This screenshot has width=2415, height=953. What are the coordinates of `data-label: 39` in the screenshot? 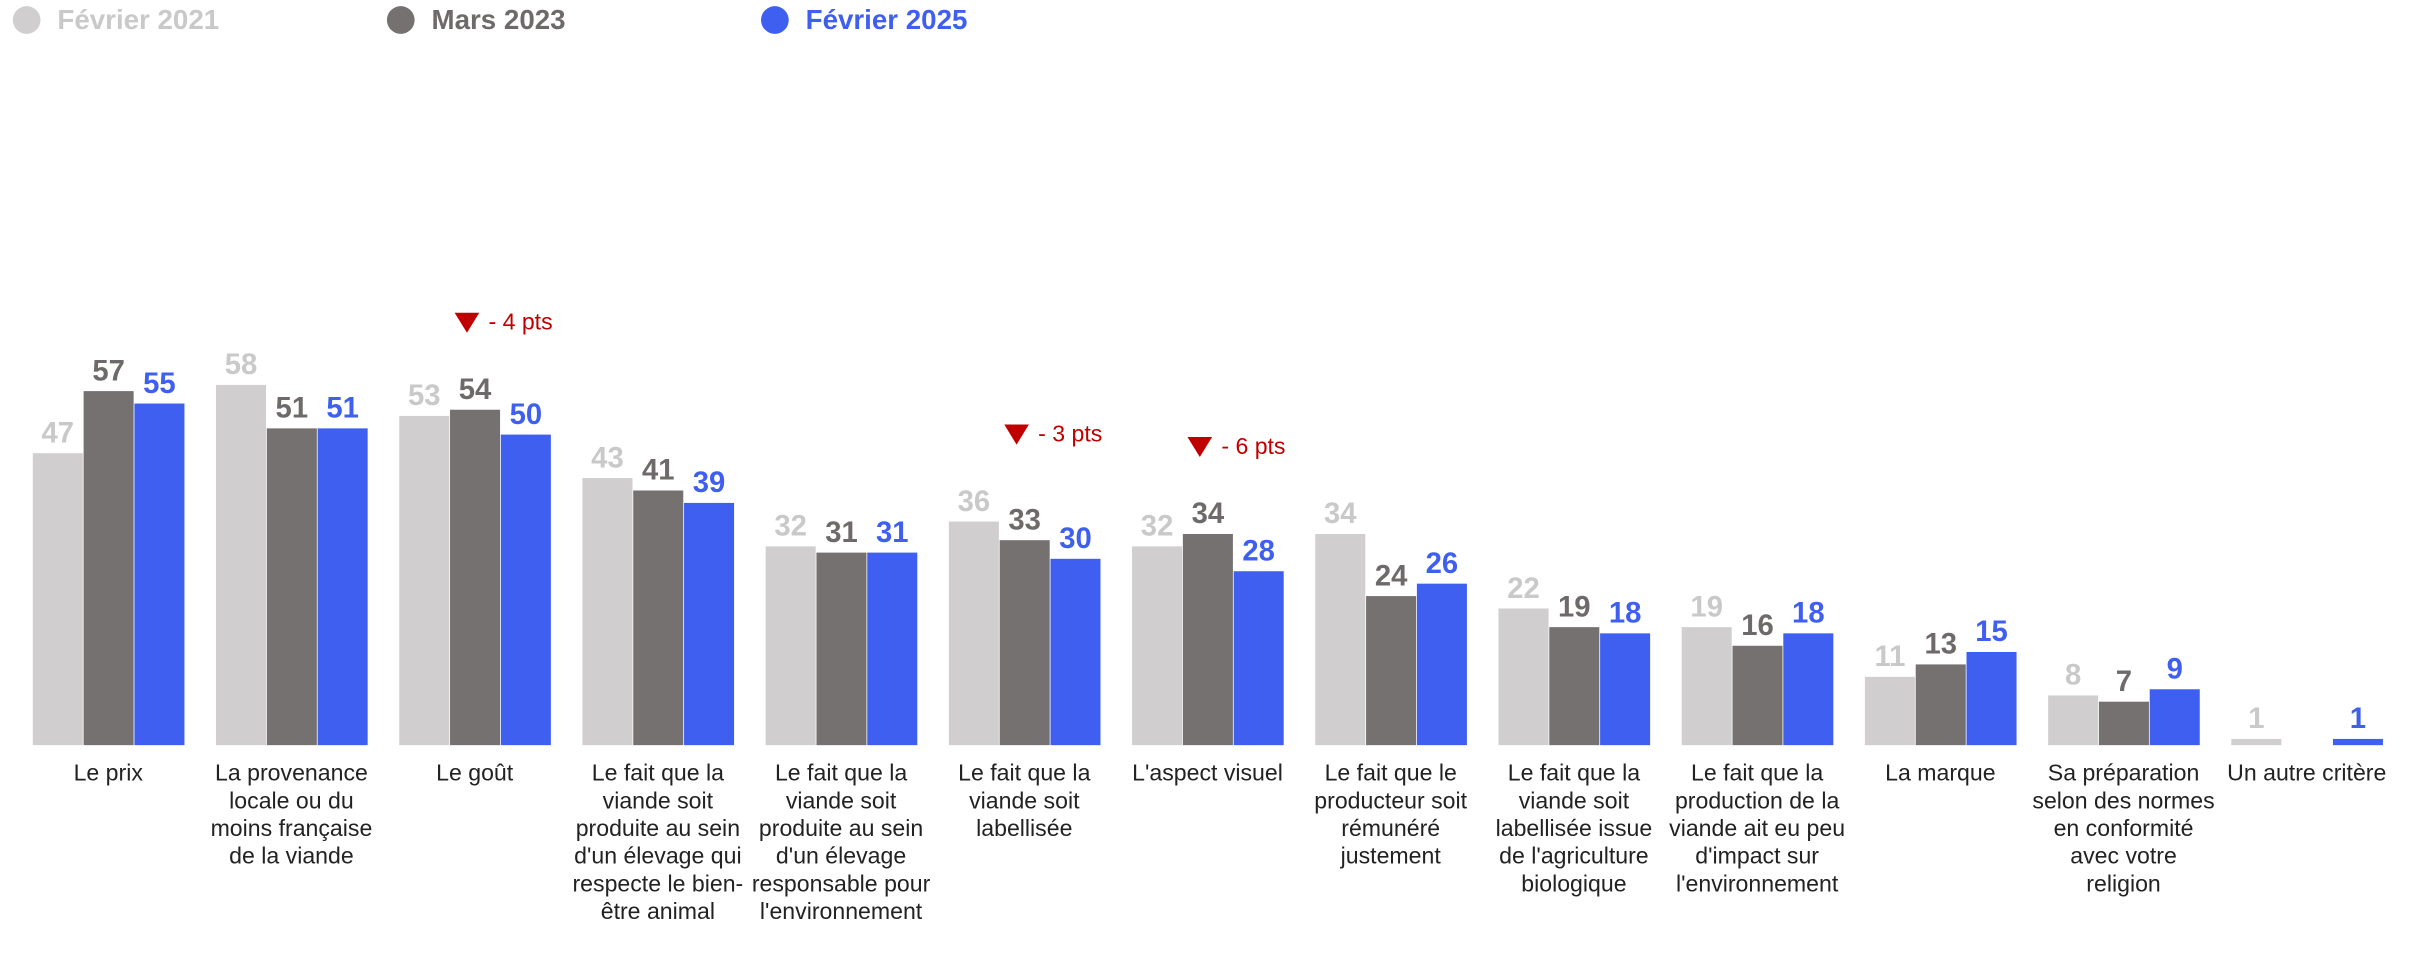 It's located at (709, 483).